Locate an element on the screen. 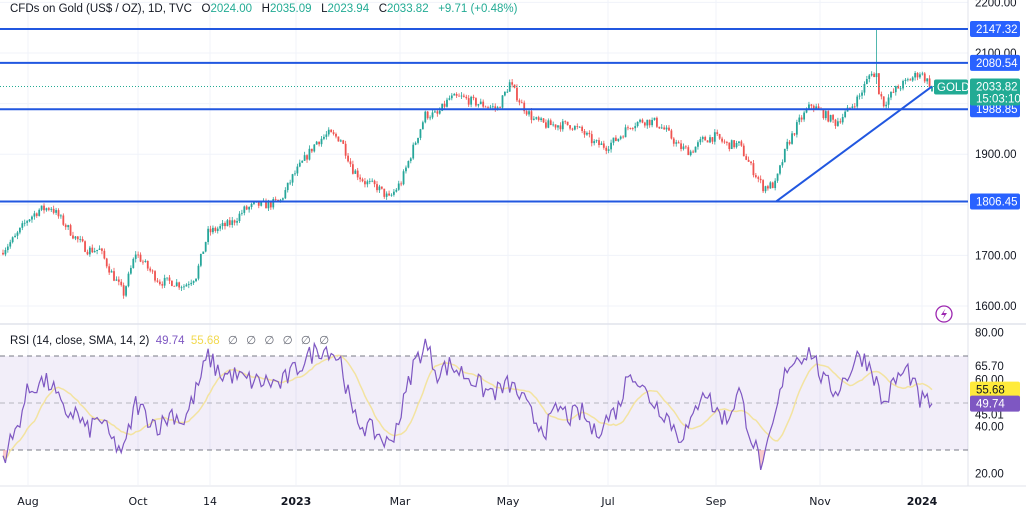 The image size is (1026, 515). rsi-axis-tick: 20.00 is located at coordinates (989, 475).